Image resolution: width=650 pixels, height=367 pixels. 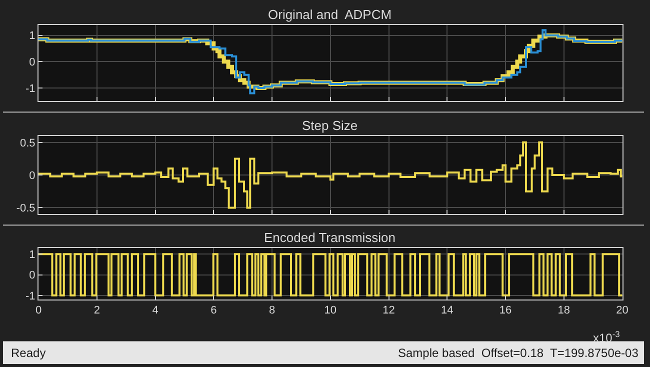 What do you see at coordinates (28, 353) in the screenshot?
I see `text: Ready` at bounding box center [28, 353].